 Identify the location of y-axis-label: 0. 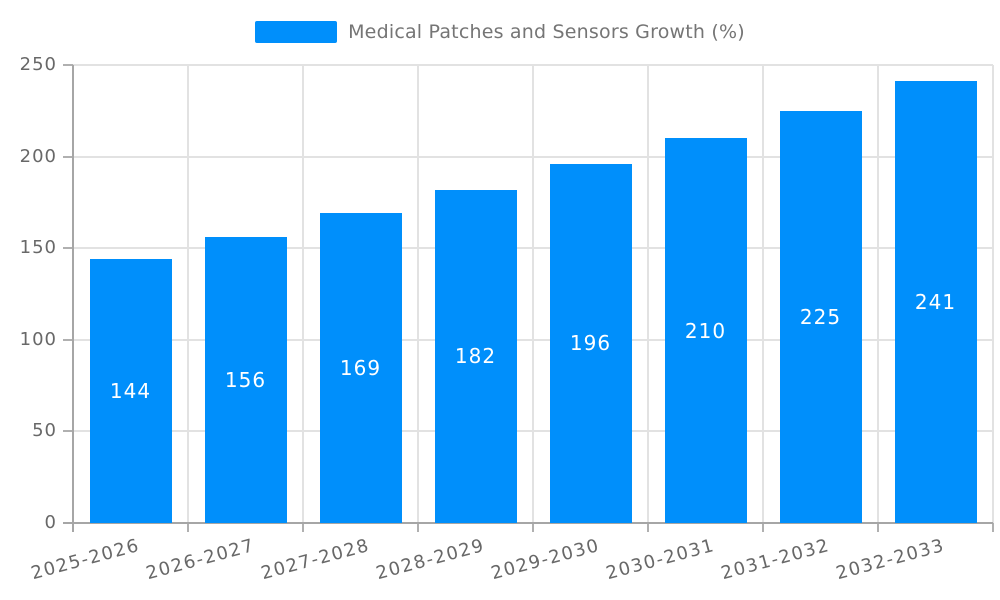
(50, 522).